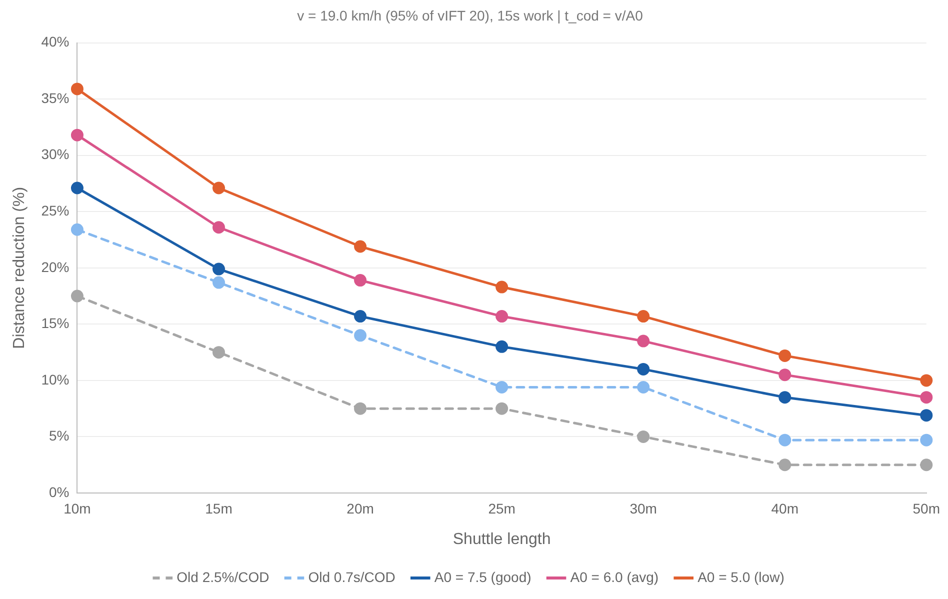  Describe the element at coordinates (784, 508) in the screenshot. I see `x-tick-label: 40m` at that location.